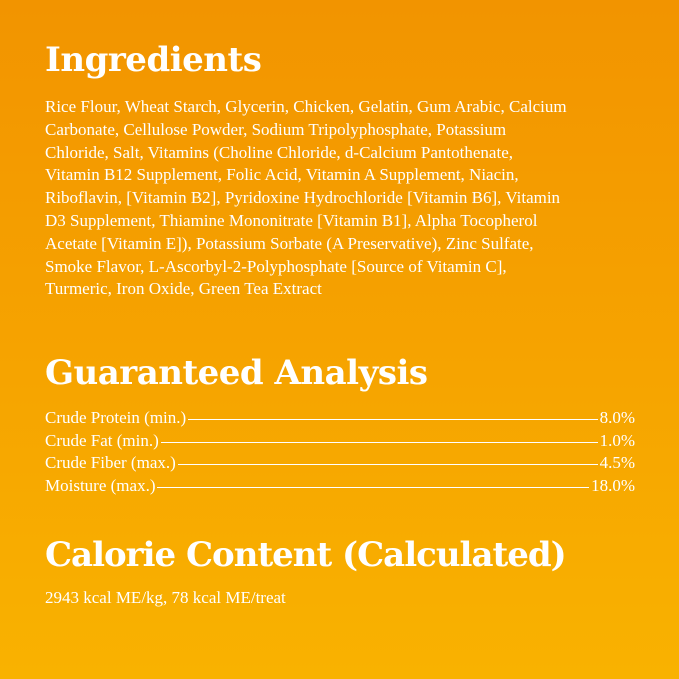 Image resolution: width=679 pixels, height=679 pixels. What do you see at coordinates (102, 440) in the screenshot?
I see `analysis-label: Crude Fat (min.)` at bounding box center [102, 440].